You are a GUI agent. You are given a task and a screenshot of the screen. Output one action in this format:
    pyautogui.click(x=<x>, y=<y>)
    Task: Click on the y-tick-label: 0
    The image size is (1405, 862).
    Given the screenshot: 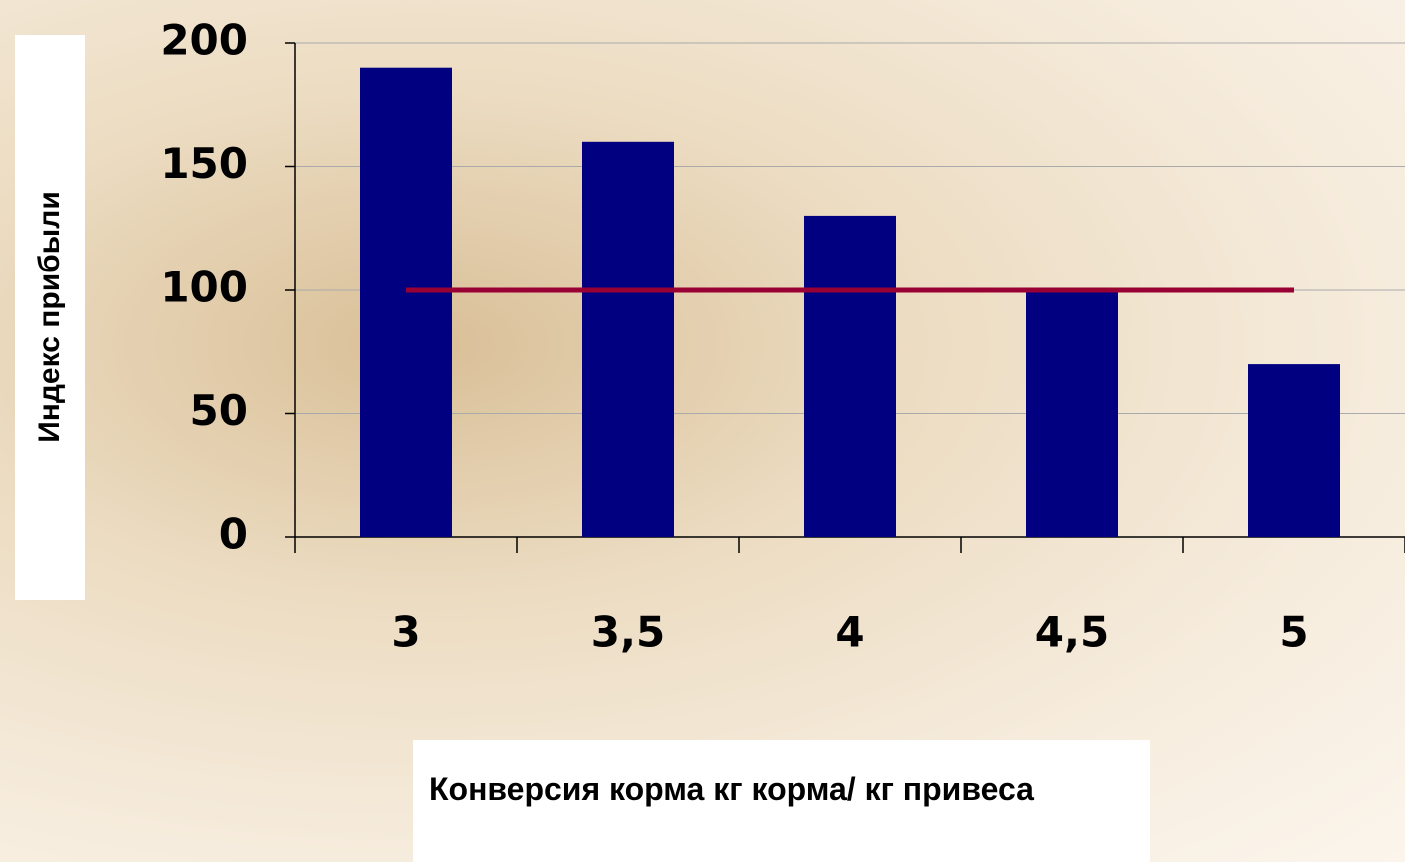 What is the action you would take?
    pyautogui.click(x=233, y=534)
    